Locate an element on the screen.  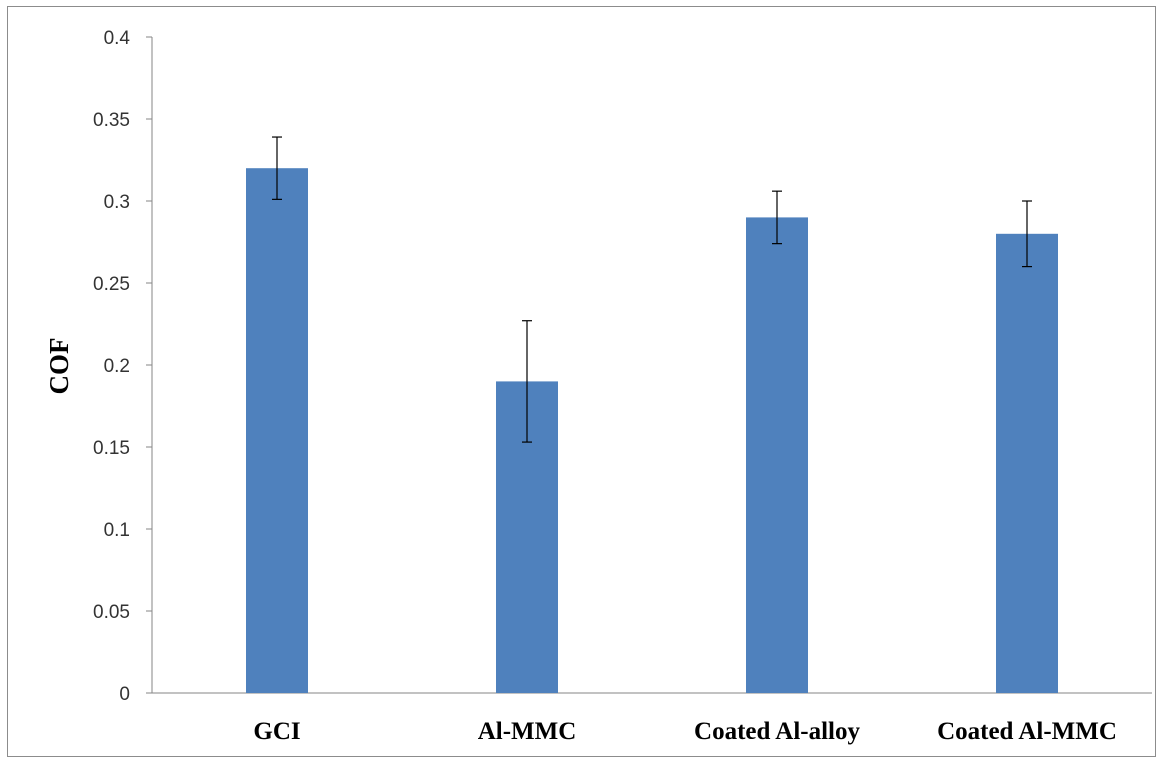
x-tick-label: Al-MMC is located at coordinates (527, 731).